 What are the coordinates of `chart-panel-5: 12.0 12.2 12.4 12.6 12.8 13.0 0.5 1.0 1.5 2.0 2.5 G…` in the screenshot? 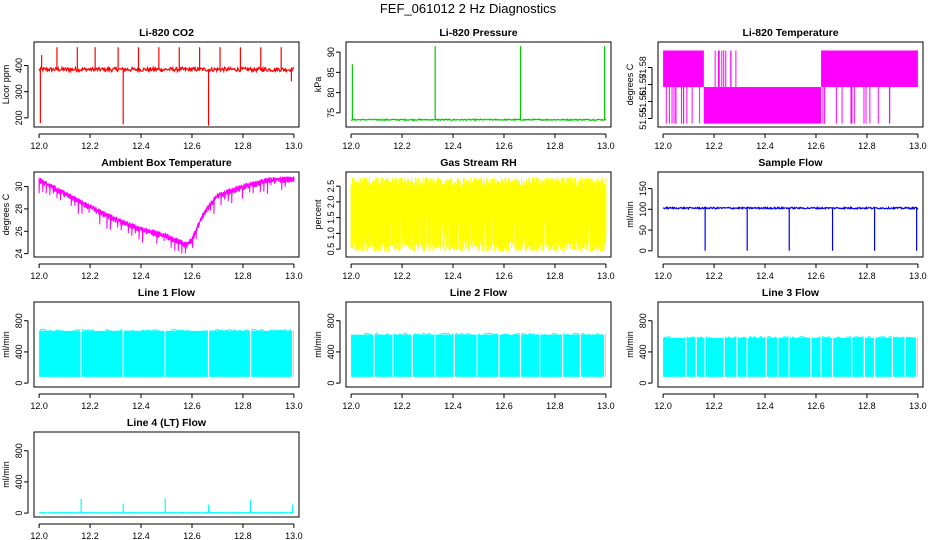 It's located at (464, 219).